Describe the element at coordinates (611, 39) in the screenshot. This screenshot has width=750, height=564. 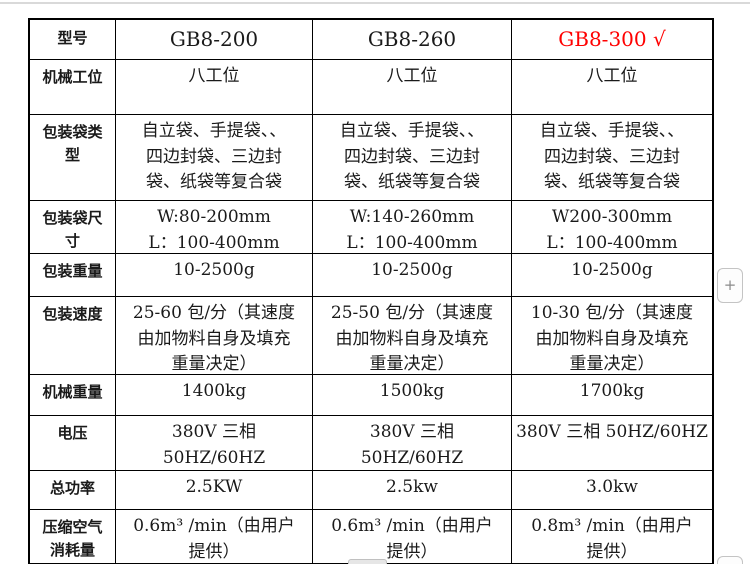
I see `model-header-gb8-300: GB8-300 √` at that location.